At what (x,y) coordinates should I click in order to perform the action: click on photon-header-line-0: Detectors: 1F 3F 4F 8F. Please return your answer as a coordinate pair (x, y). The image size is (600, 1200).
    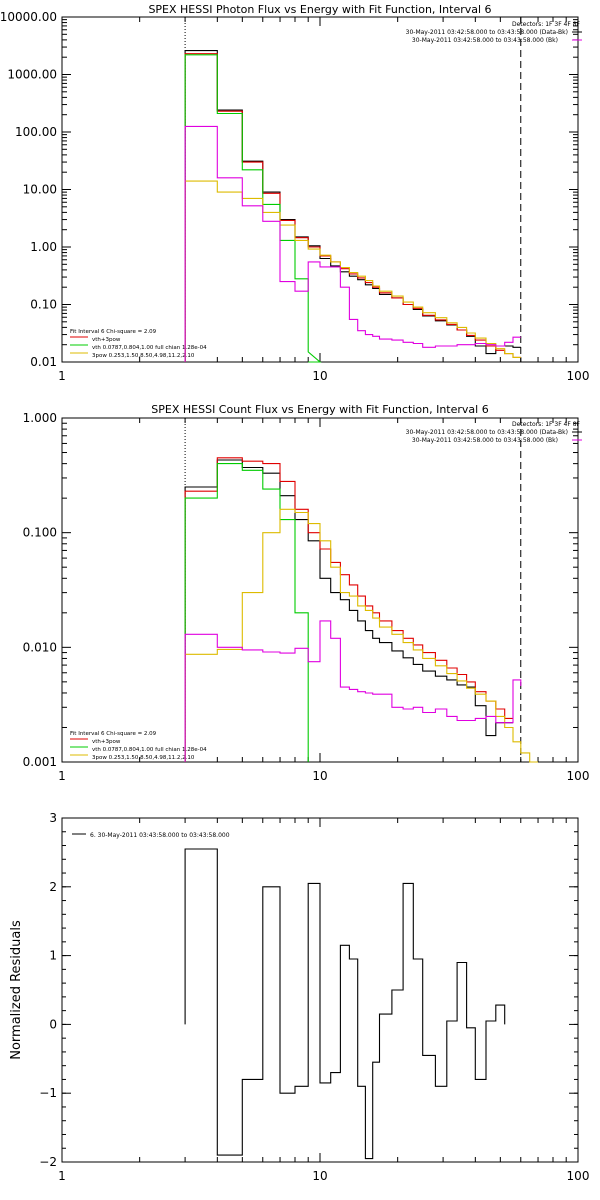
    Looking at the image, I should click on (546, 24).